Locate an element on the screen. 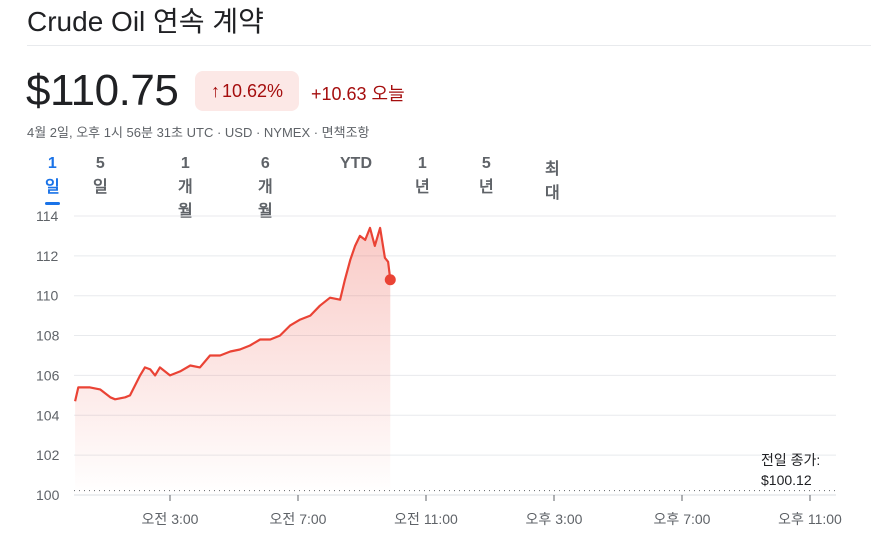  change-percent: 10.62% is located at coordinates (252, 90).